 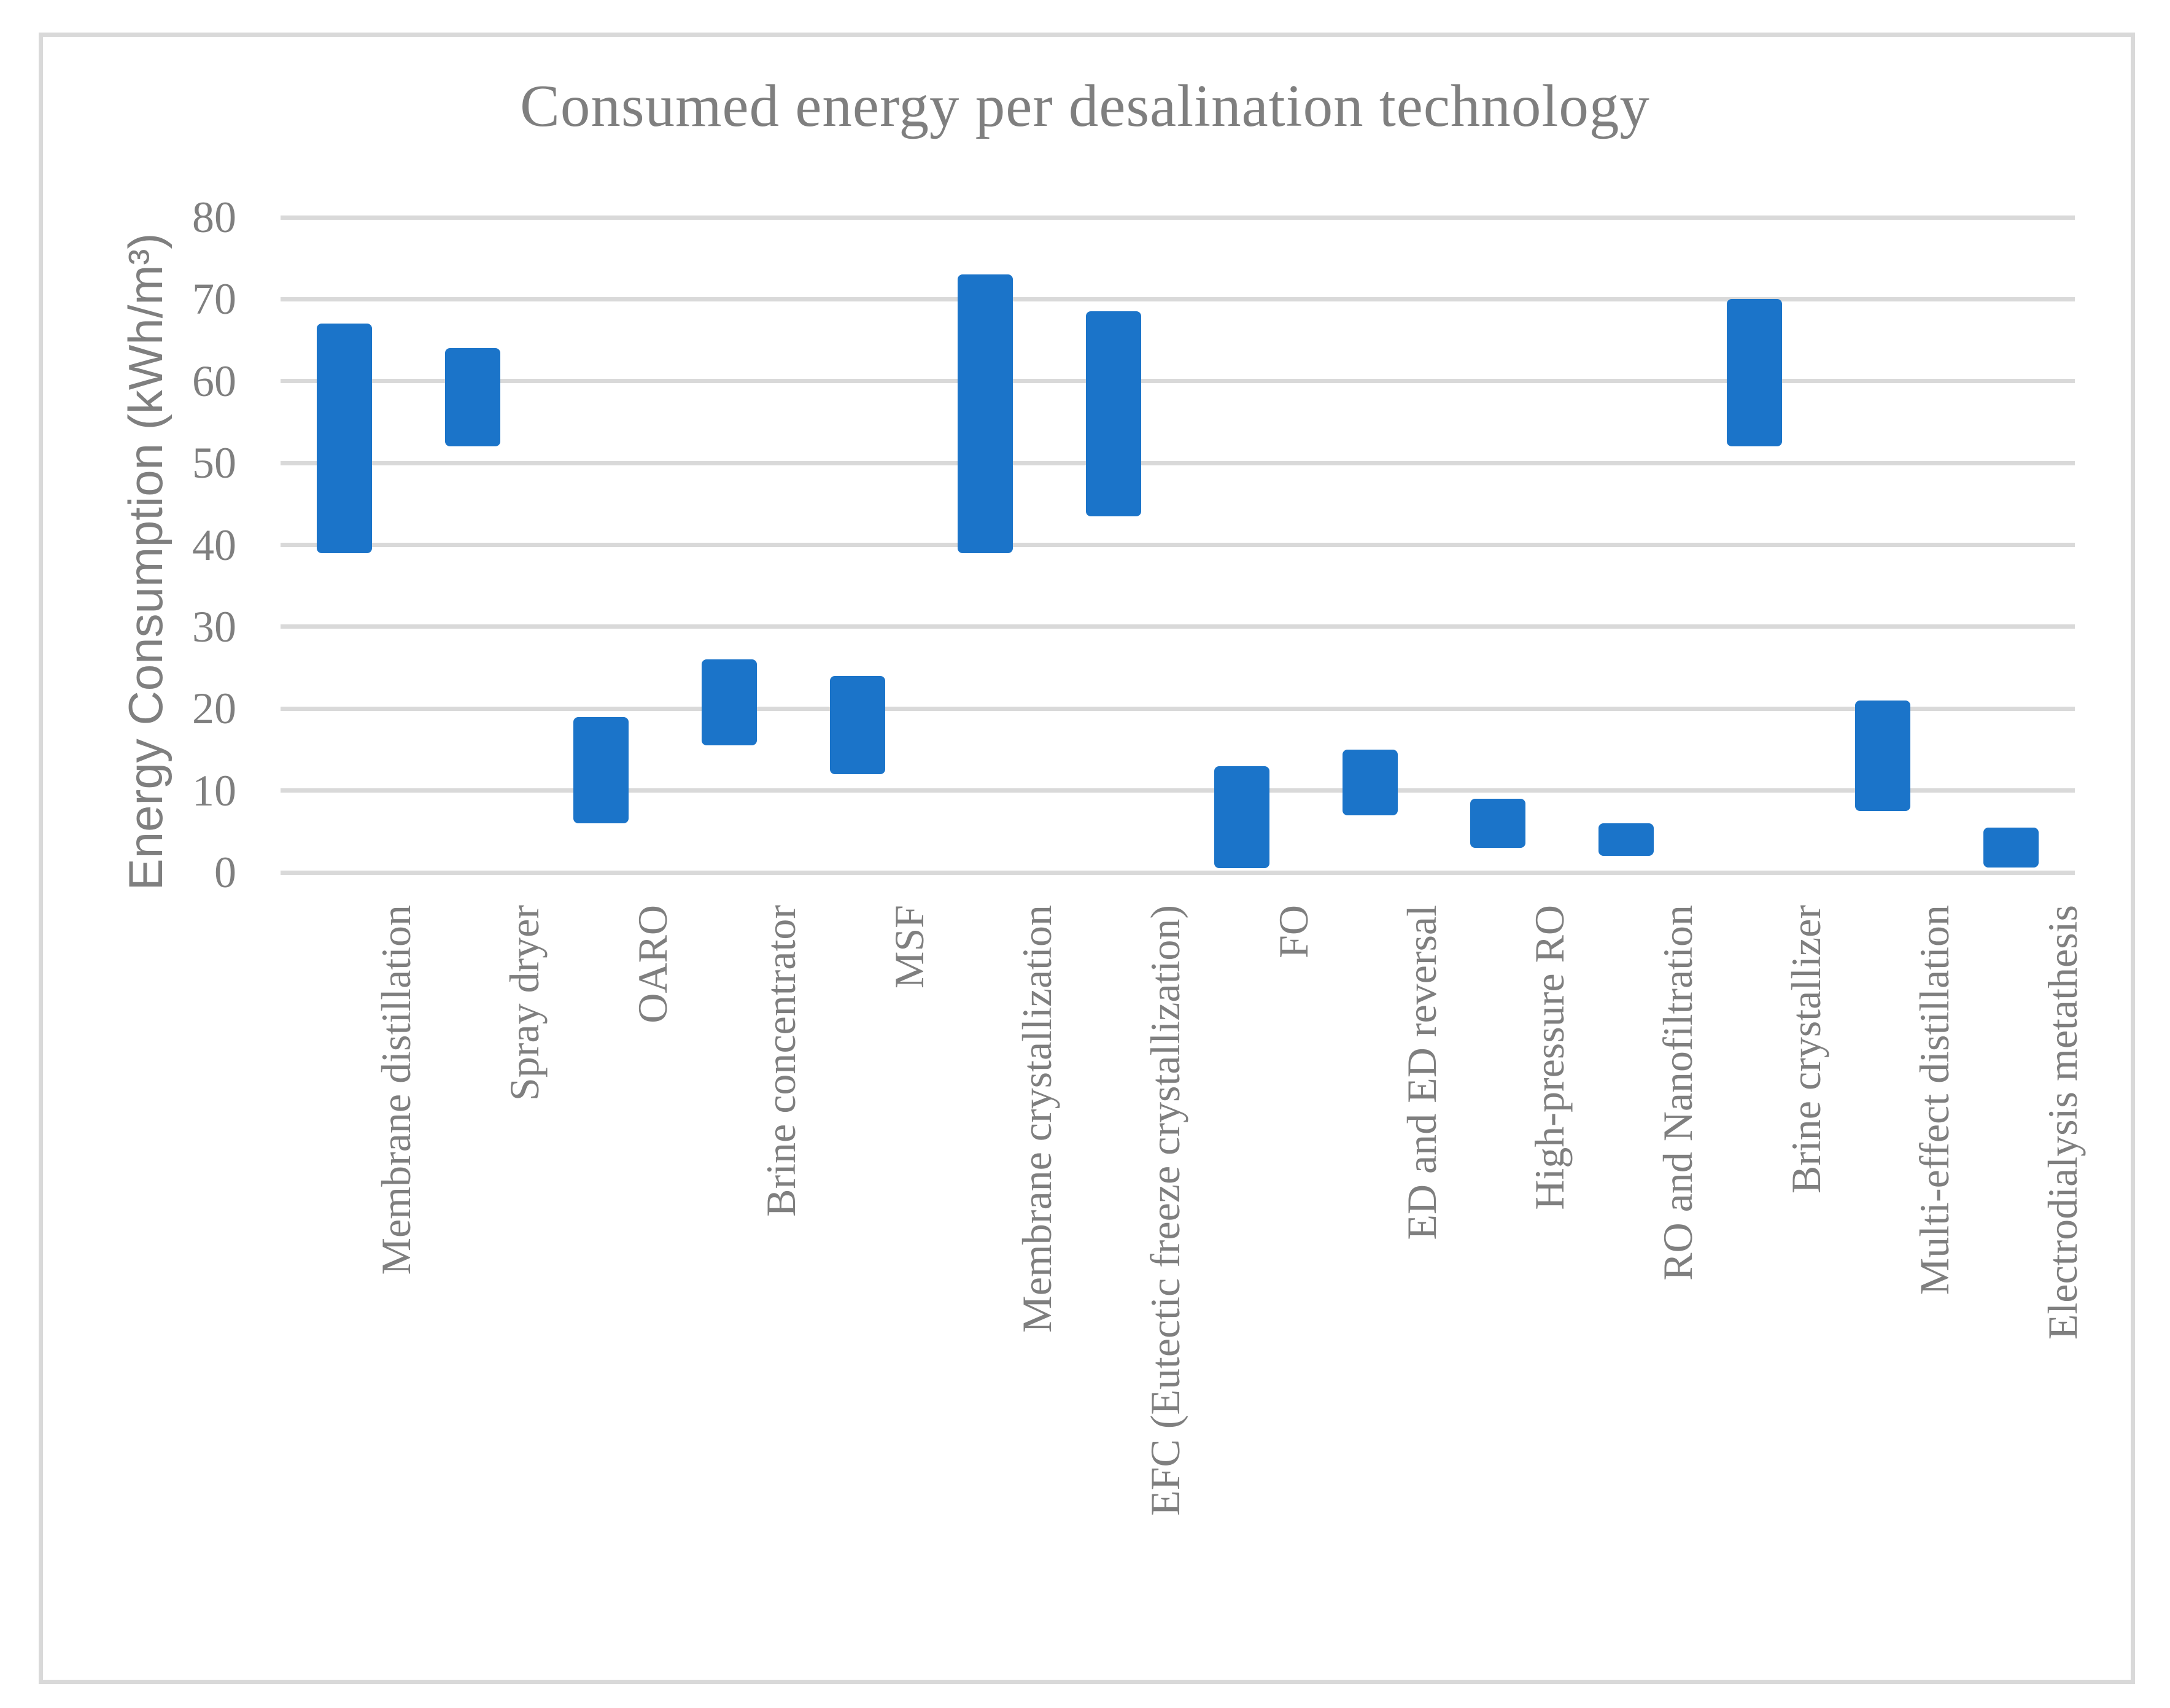 I want to click on category-label-brine-crystallizer: Brine crystallizer, so click(x=1807, y=1049).